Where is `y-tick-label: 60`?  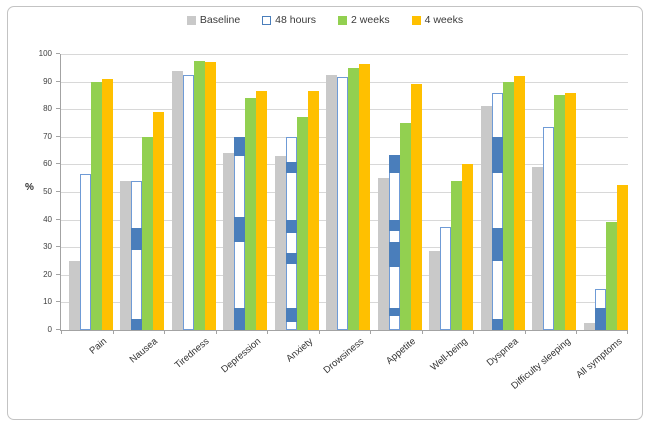 y-tick-label: 60 is located at coordinates (47, 164).